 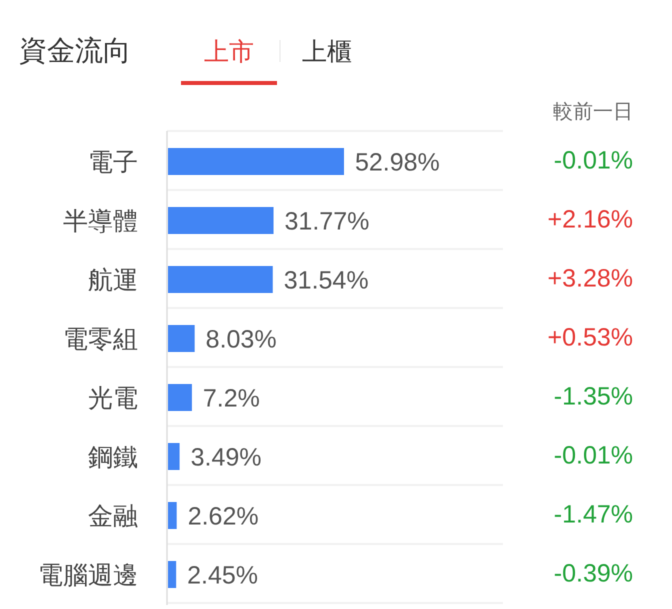 What do you see at coordinates (88, 576) in the screenshot?
I see `y-tick-label: 電腦週邊` at bounding box center [88, 576].